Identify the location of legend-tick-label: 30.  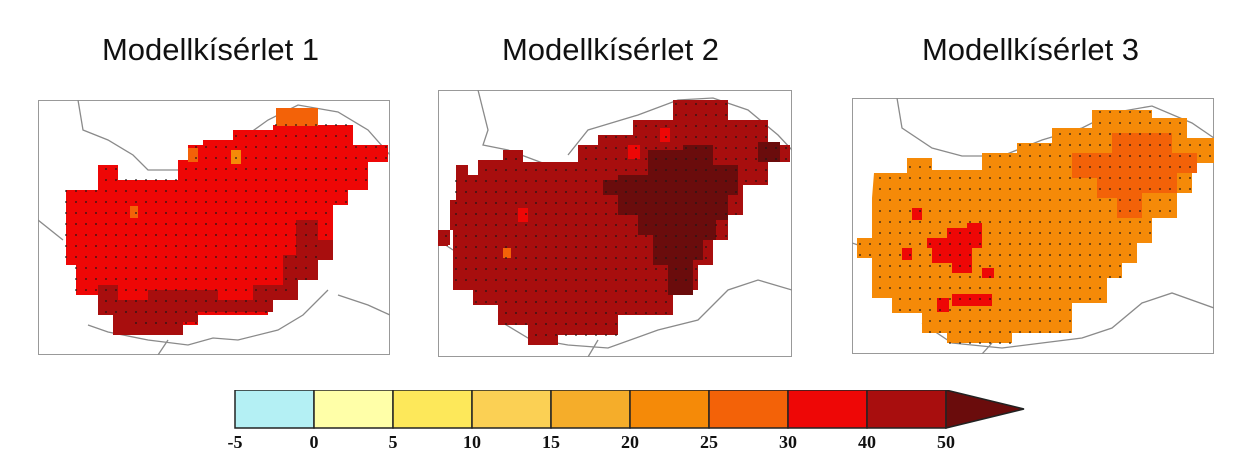
(788, 442).